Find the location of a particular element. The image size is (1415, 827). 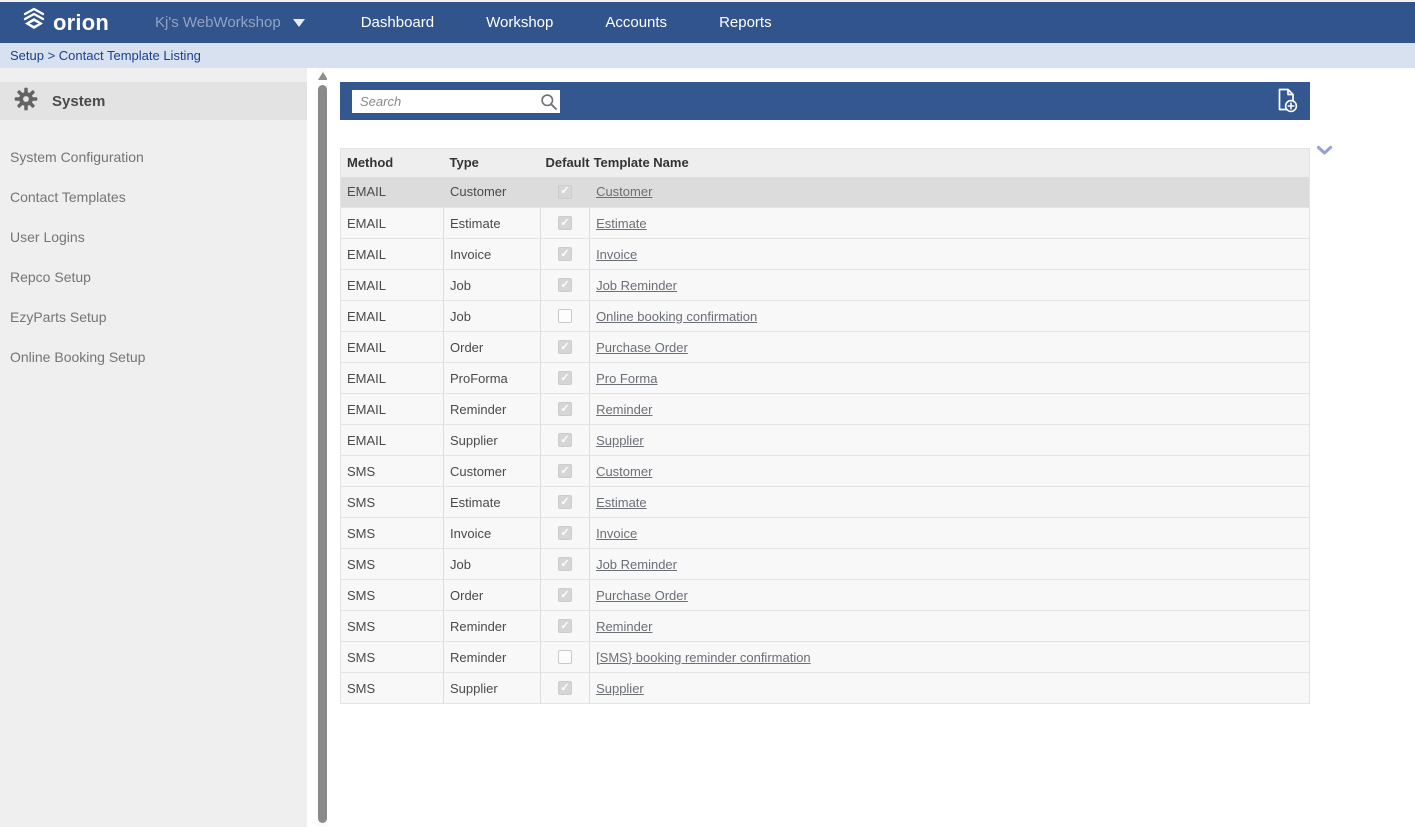

table-row: SMS Supplier ✓ Supplier is located at coordinates (825, 688).